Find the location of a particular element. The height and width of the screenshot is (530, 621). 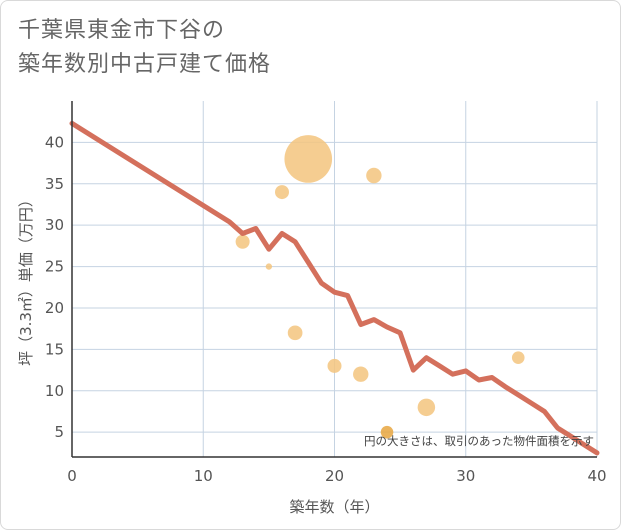

y-tick-label: 30 is located at coordinates (54, 225).